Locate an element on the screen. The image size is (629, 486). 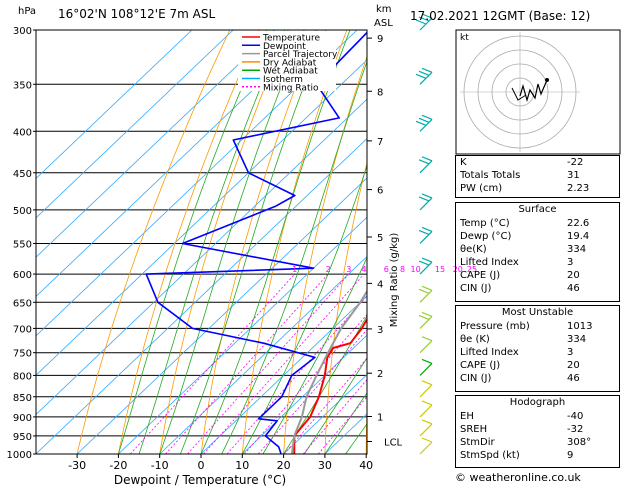
parcel-trajectory-line is located at coordinates (328, 371).